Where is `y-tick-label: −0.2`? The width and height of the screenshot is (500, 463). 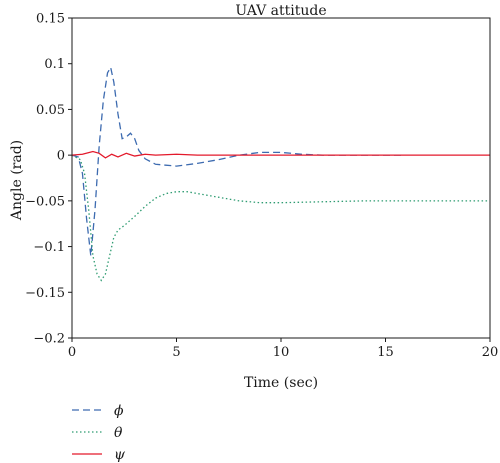 y-tick-label: −0.2 is located at coordinates (49, 339).